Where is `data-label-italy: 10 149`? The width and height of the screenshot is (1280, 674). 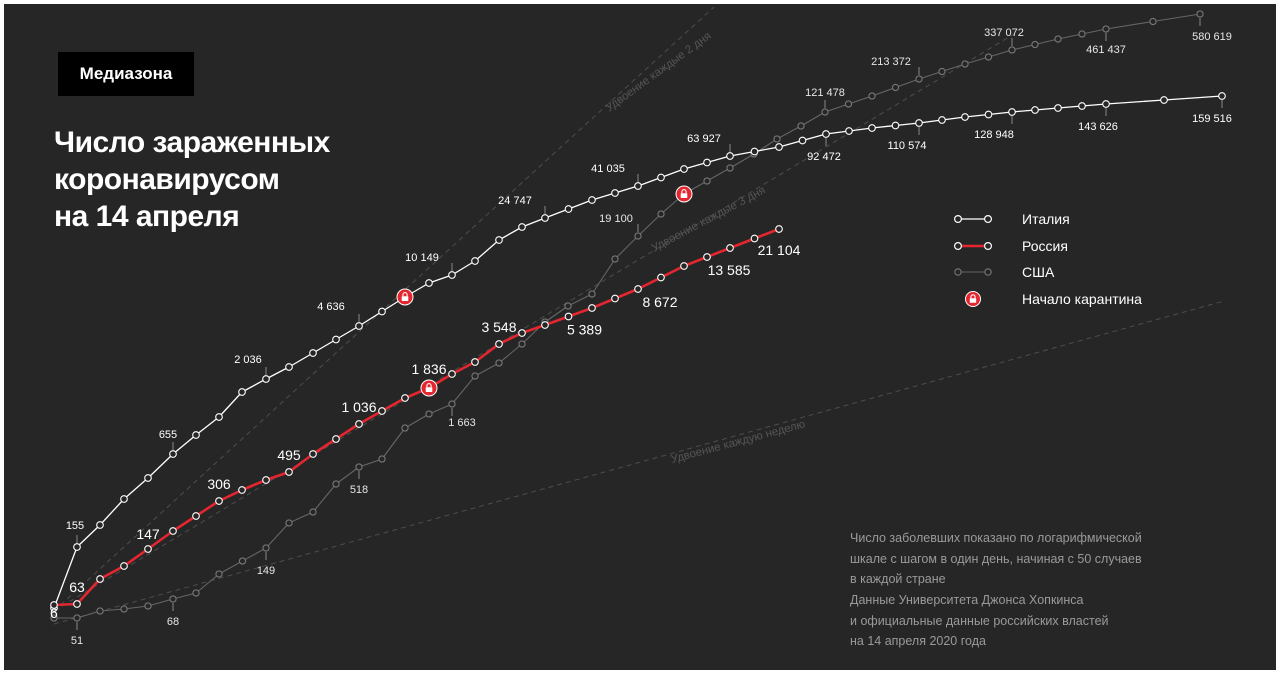 data-label-italy: 10 149 is located at coordinates (422, 258).